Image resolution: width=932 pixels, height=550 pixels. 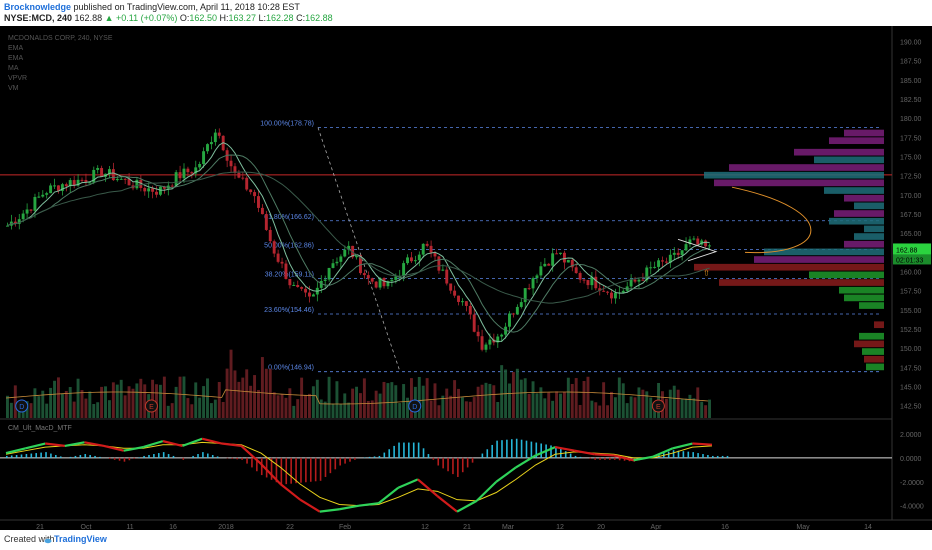 What do you see at coordinates (911, 292) in the screenshot?
I see `price-tick-label: 157.50` at bounding box center [911, 292].